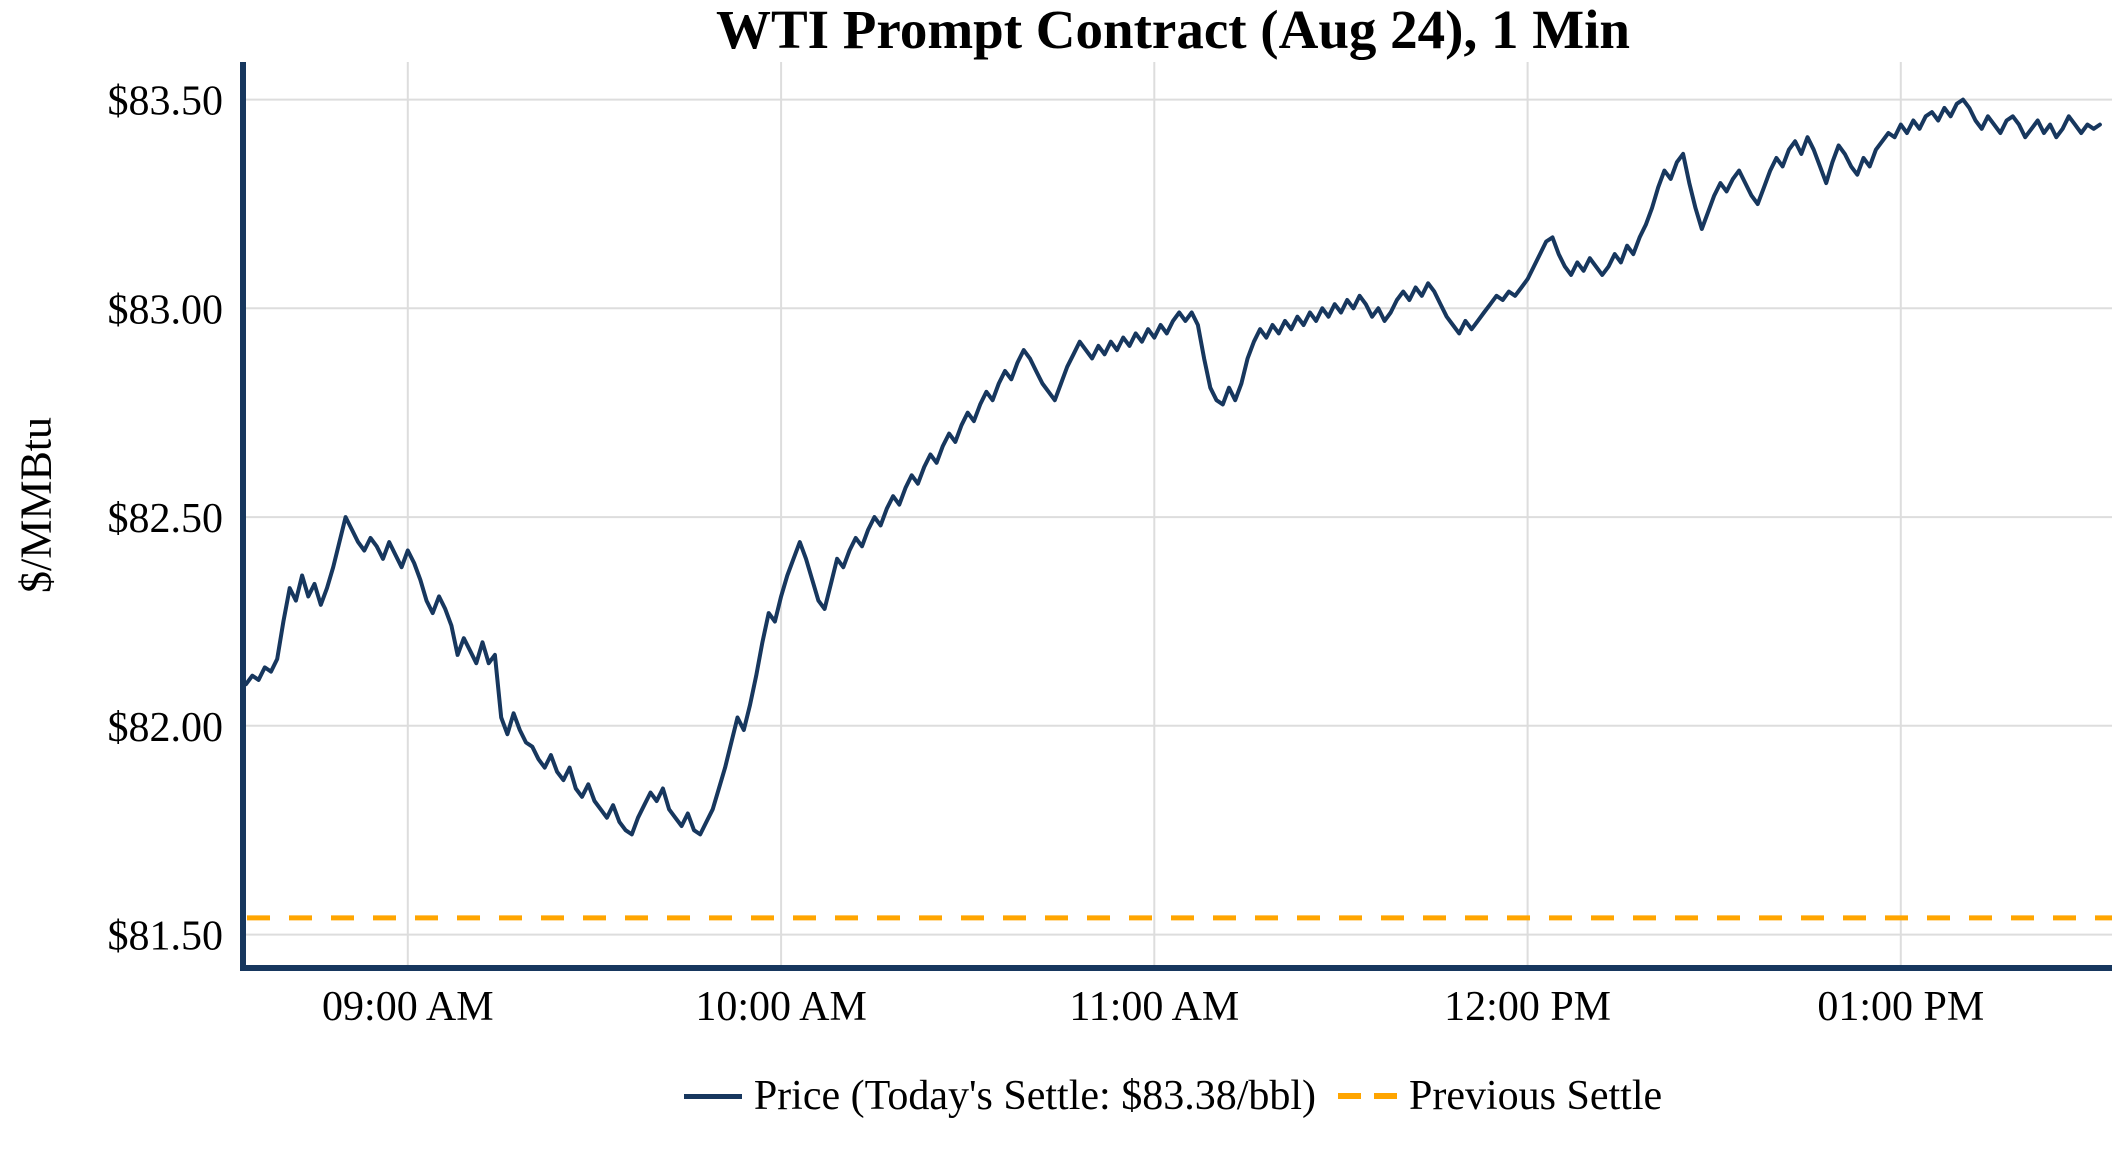 The image size is (2112, 1152). Describe the element at coordinates (1536, 1096) in the screenshot. I see `legend-previous-settle-label: Previous Settle` at that location.